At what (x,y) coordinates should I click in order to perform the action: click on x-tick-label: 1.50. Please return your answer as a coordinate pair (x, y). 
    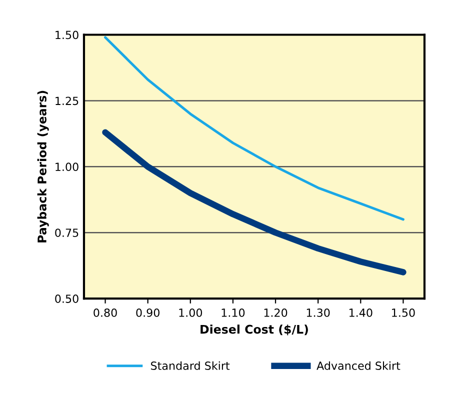
    Looking at the image, I should click on (403, 312).